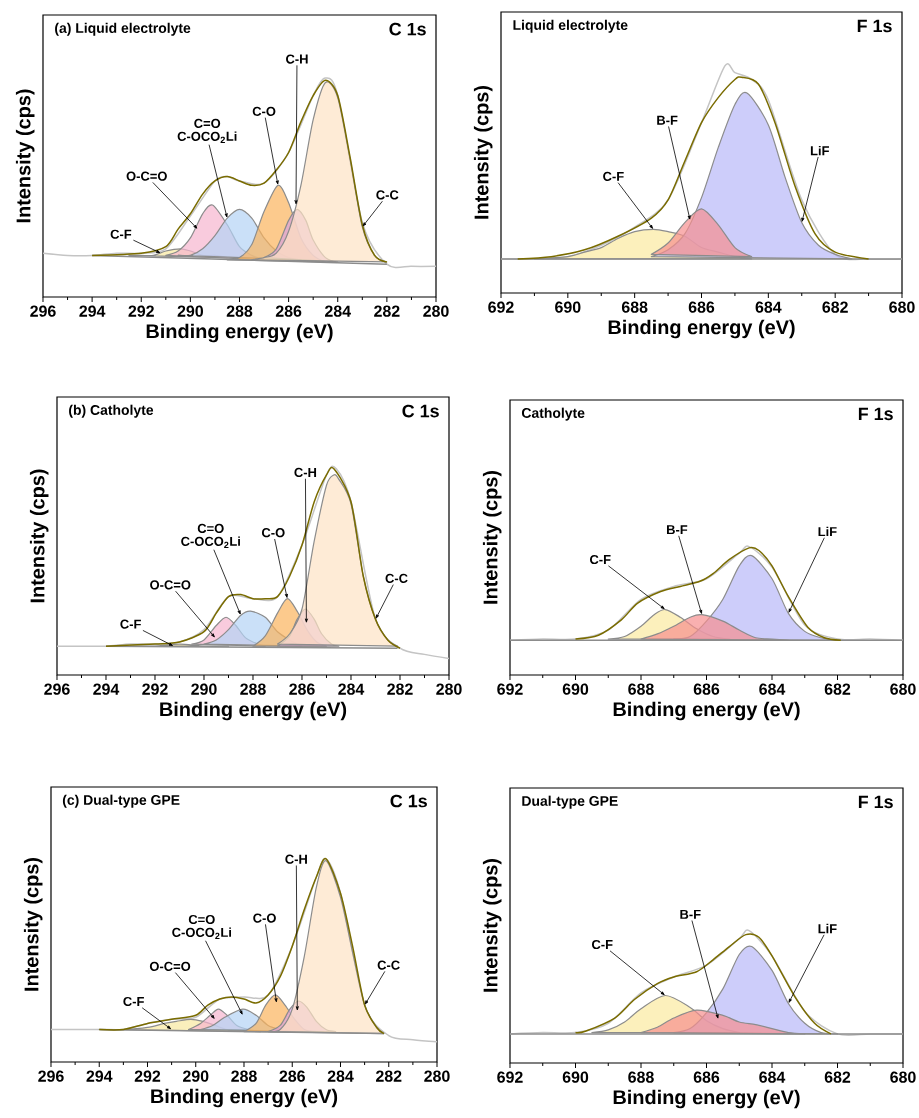 This screenshot has height=1118, width=919. Describe the element at coordinates (111, 411) in the screenshot. I see `chart-title: (b) Catholyte` at that location.